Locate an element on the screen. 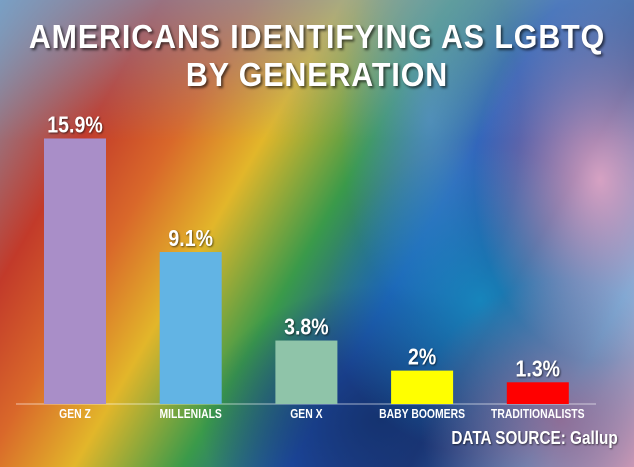 This screenshot has width=634, height=467. category-label: GEN X is located at coordinates (306, 414).